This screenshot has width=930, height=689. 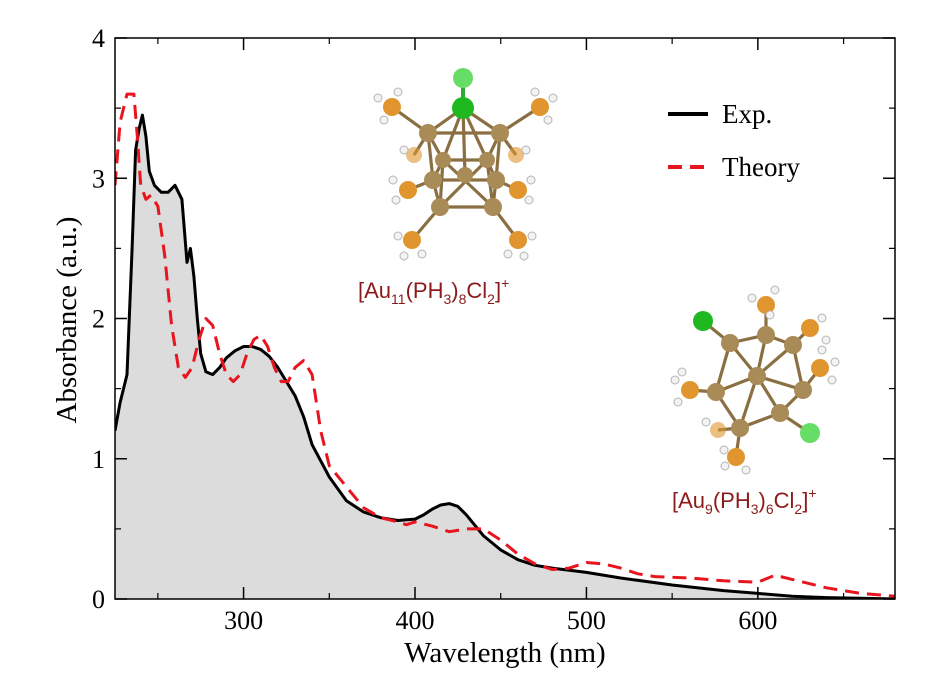 What do you see at coordinates (504, 653) in the screenshot?
I see `x-axis-title: Wavelength (nm)` at bounding box center [504, 653].